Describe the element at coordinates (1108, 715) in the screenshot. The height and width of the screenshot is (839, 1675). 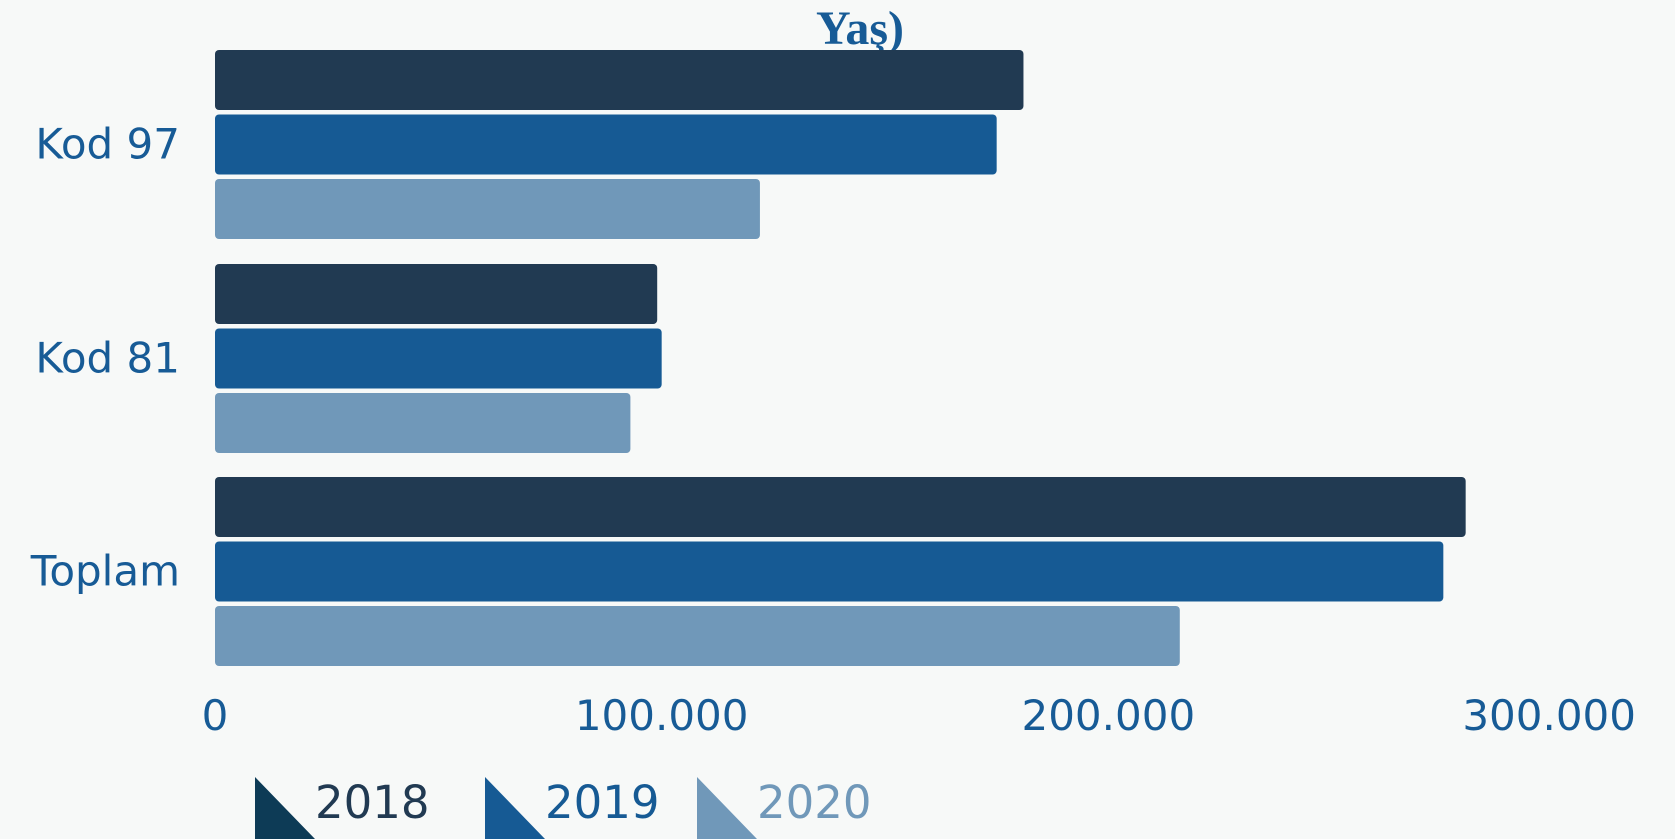
I see `x-tick-label: 200.000` at that location.